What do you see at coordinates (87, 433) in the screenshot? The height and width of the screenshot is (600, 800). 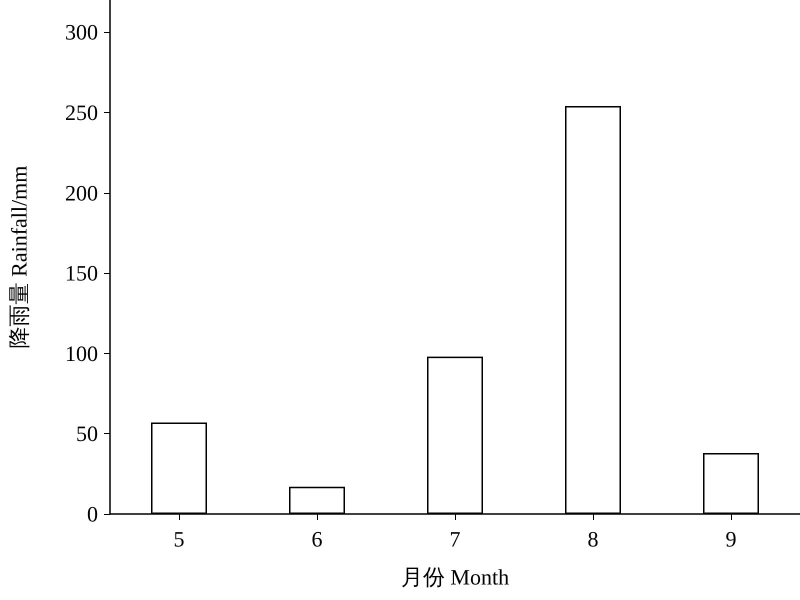 I see `y-tick-label: 50` at bounding box center [87, 433].